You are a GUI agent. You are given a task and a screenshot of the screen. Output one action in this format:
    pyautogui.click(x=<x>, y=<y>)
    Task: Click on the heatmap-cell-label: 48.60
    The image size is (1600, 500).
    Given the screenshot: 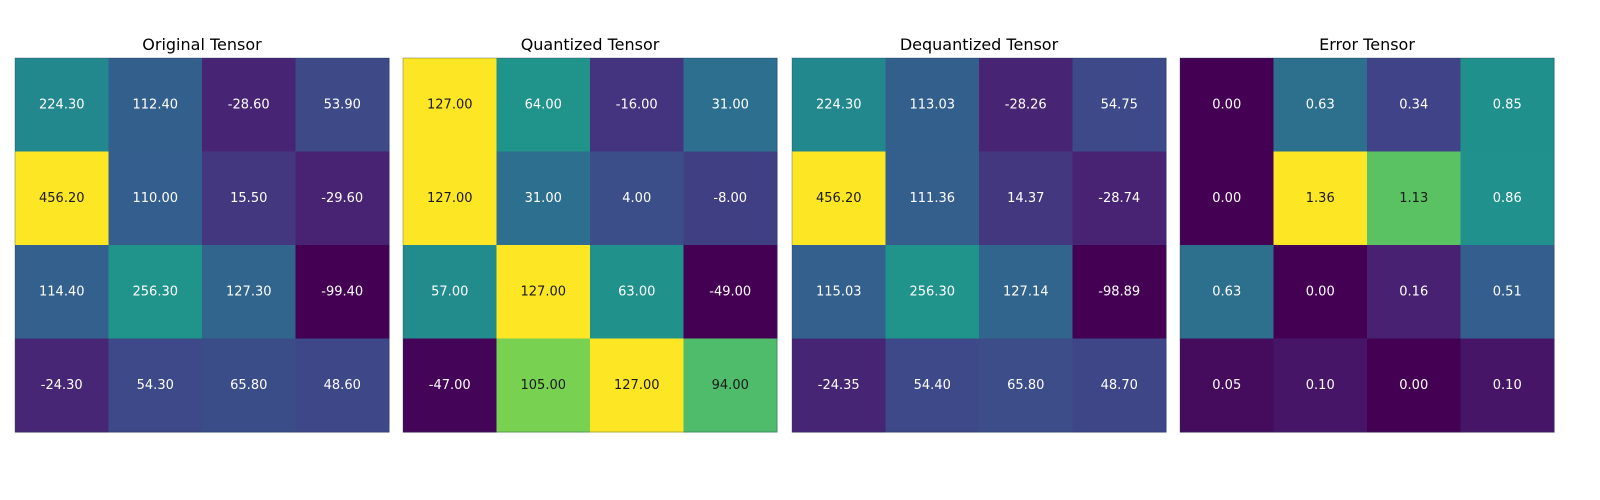 What is the action you would take?
    pyautogui.click(x=342, y=385)
    